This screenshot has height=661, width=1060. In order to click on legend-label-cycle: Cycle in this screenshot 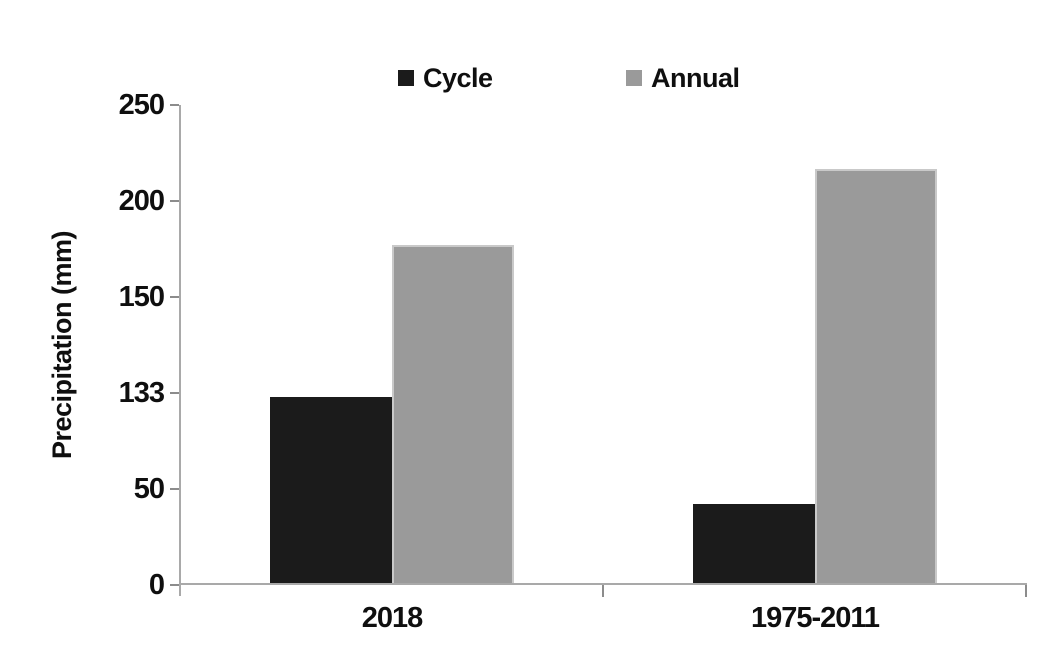, I will do `click(458, 78)`.